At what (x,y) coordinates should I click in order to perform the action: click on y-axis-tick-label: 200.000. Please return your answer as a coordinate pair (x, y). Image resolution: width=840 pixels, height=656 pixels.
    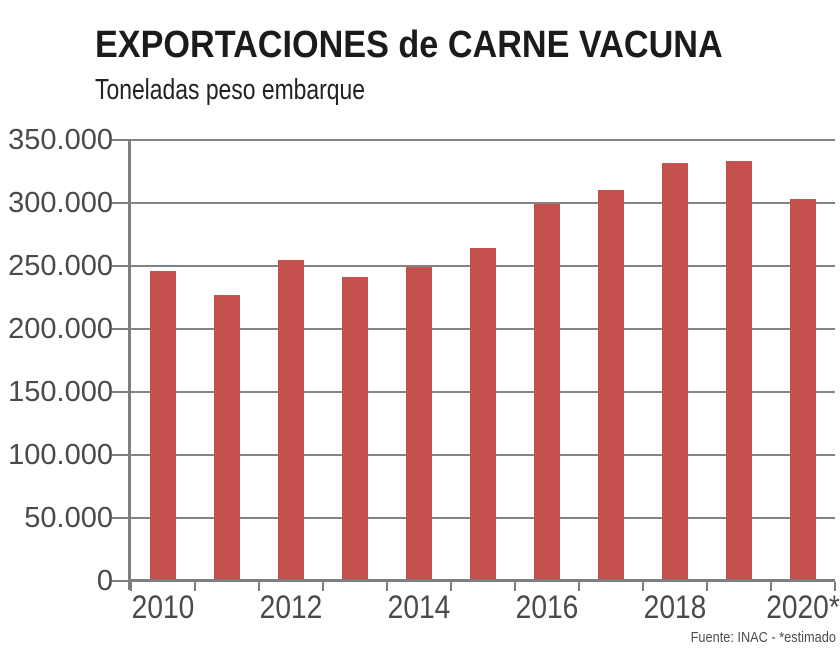
    Looking at the image, I should click on (60, 329).